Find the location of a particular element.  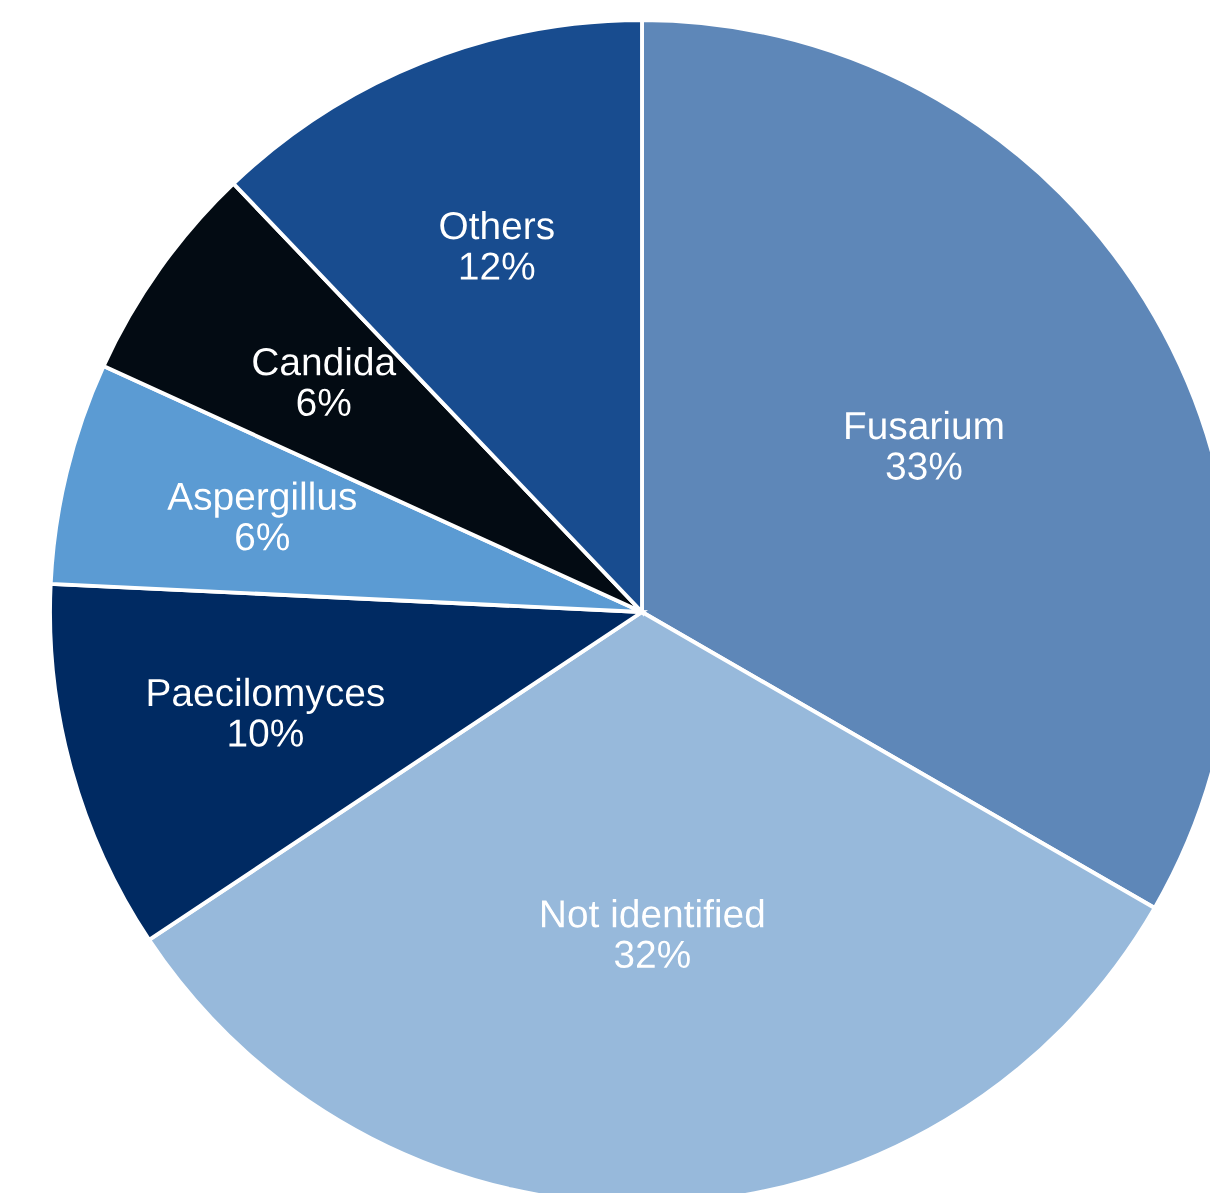

slice-label: Fusarium is located at coordinates (924, 425).